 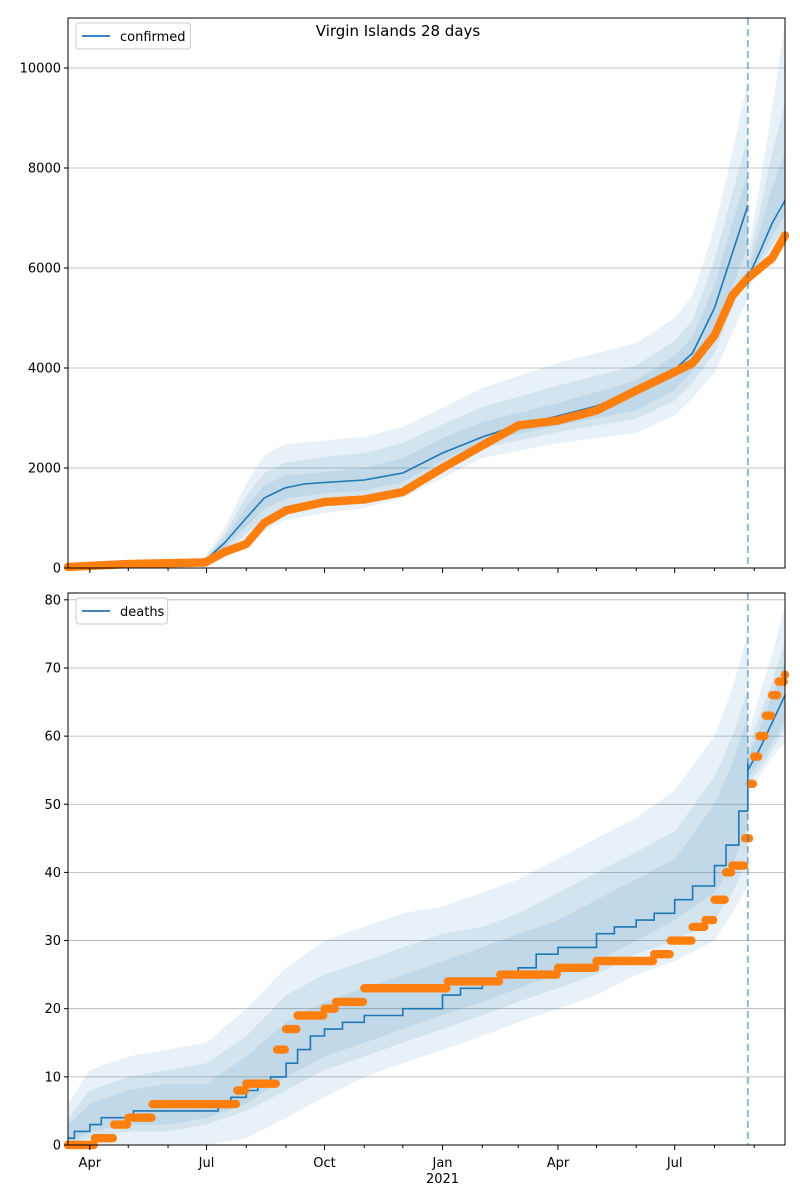 I want to click on deaths-x-axis: Apr Jul Oct Jan Apr Jul 2021, so click(x=417, y=1166).